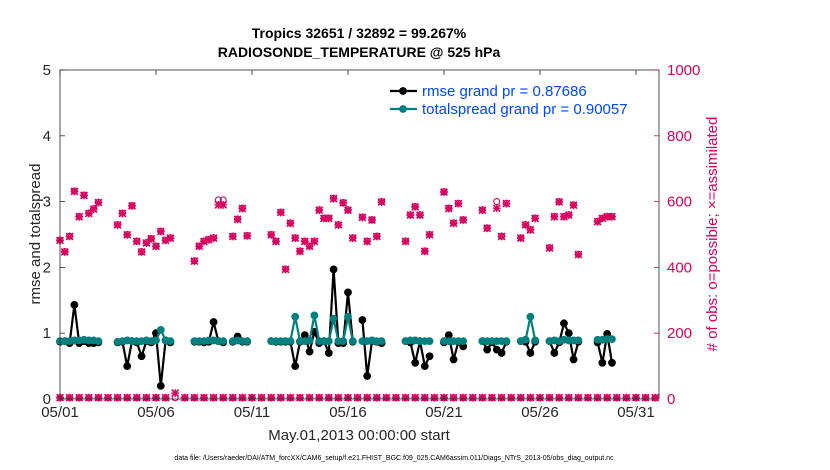 This screenshot has height=470, width=830. Describe the element at coordinates (47, 333) in the screenshot. I see `y-tick-label-left: 1` at that location.